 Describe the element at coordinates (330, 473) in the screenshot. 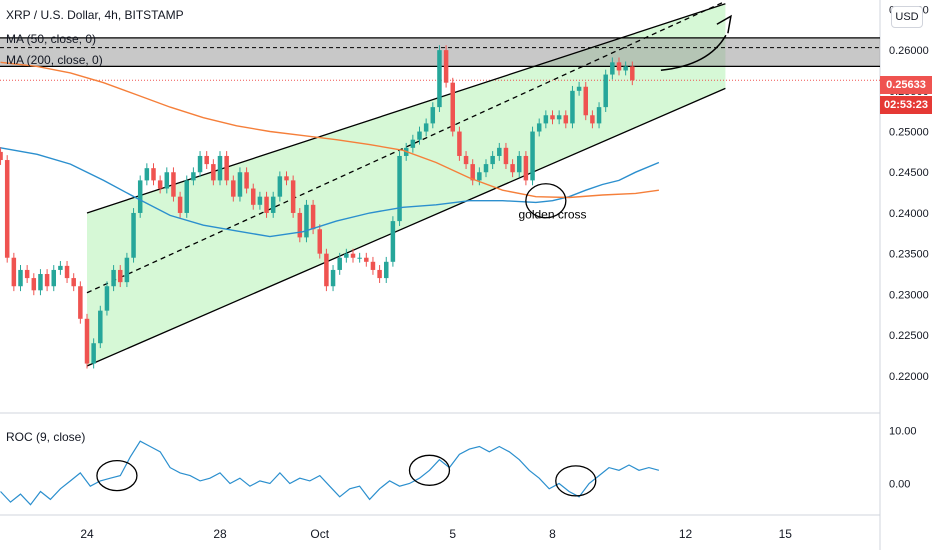

I see `roc-line` at that location.